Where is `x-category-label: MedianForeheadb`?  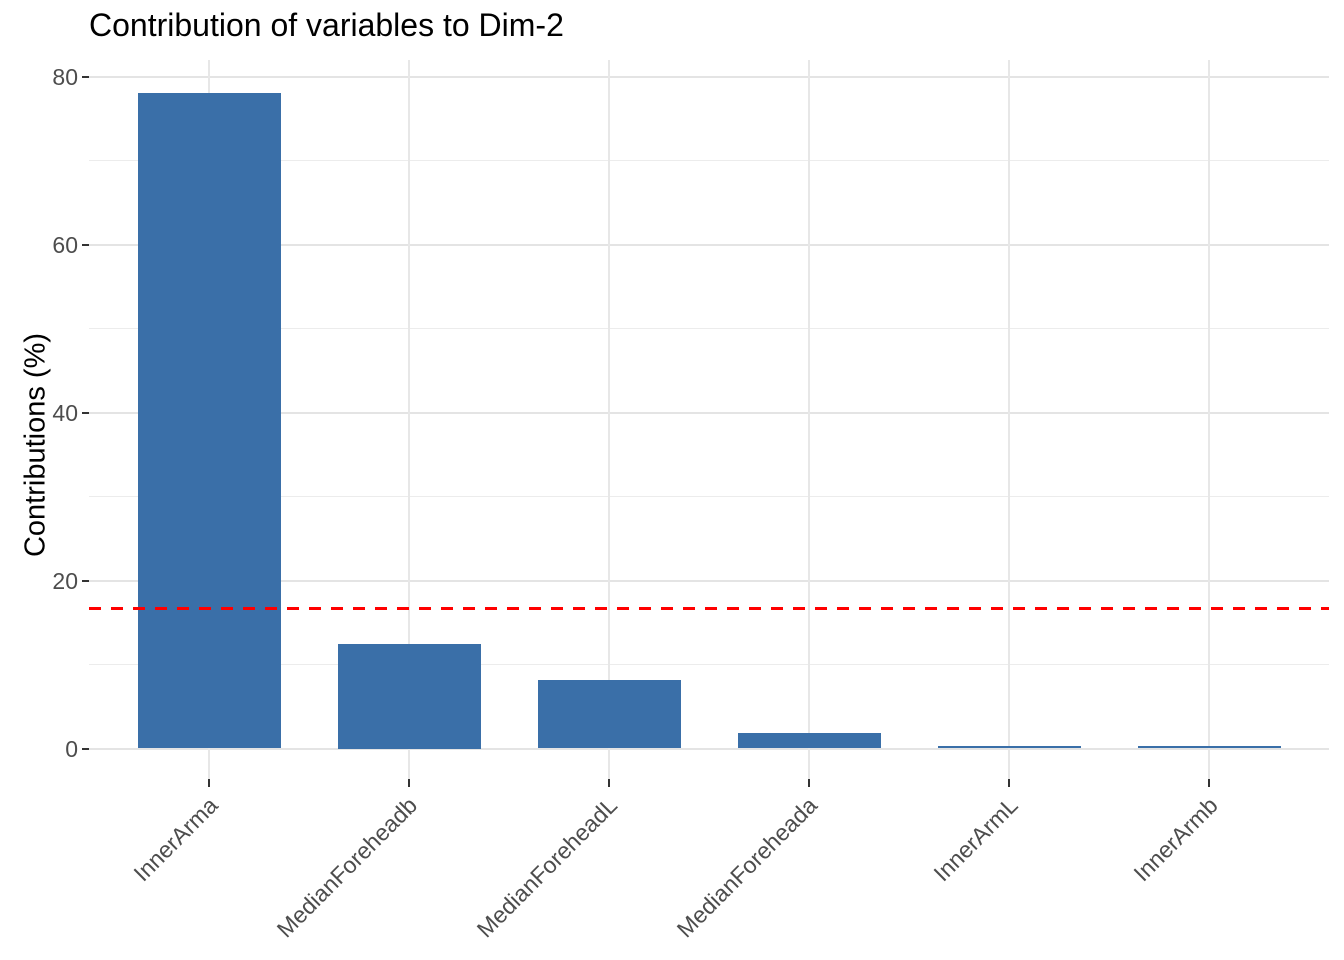 x-category-label: MedianForeheadb is located at coordinates (347, 867).